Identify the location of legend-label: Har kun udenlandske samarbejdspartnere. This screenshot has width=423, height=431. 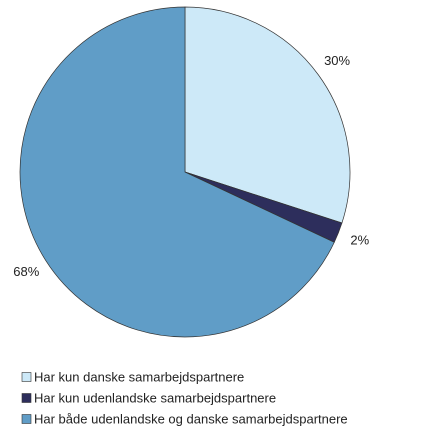
(155, 397).